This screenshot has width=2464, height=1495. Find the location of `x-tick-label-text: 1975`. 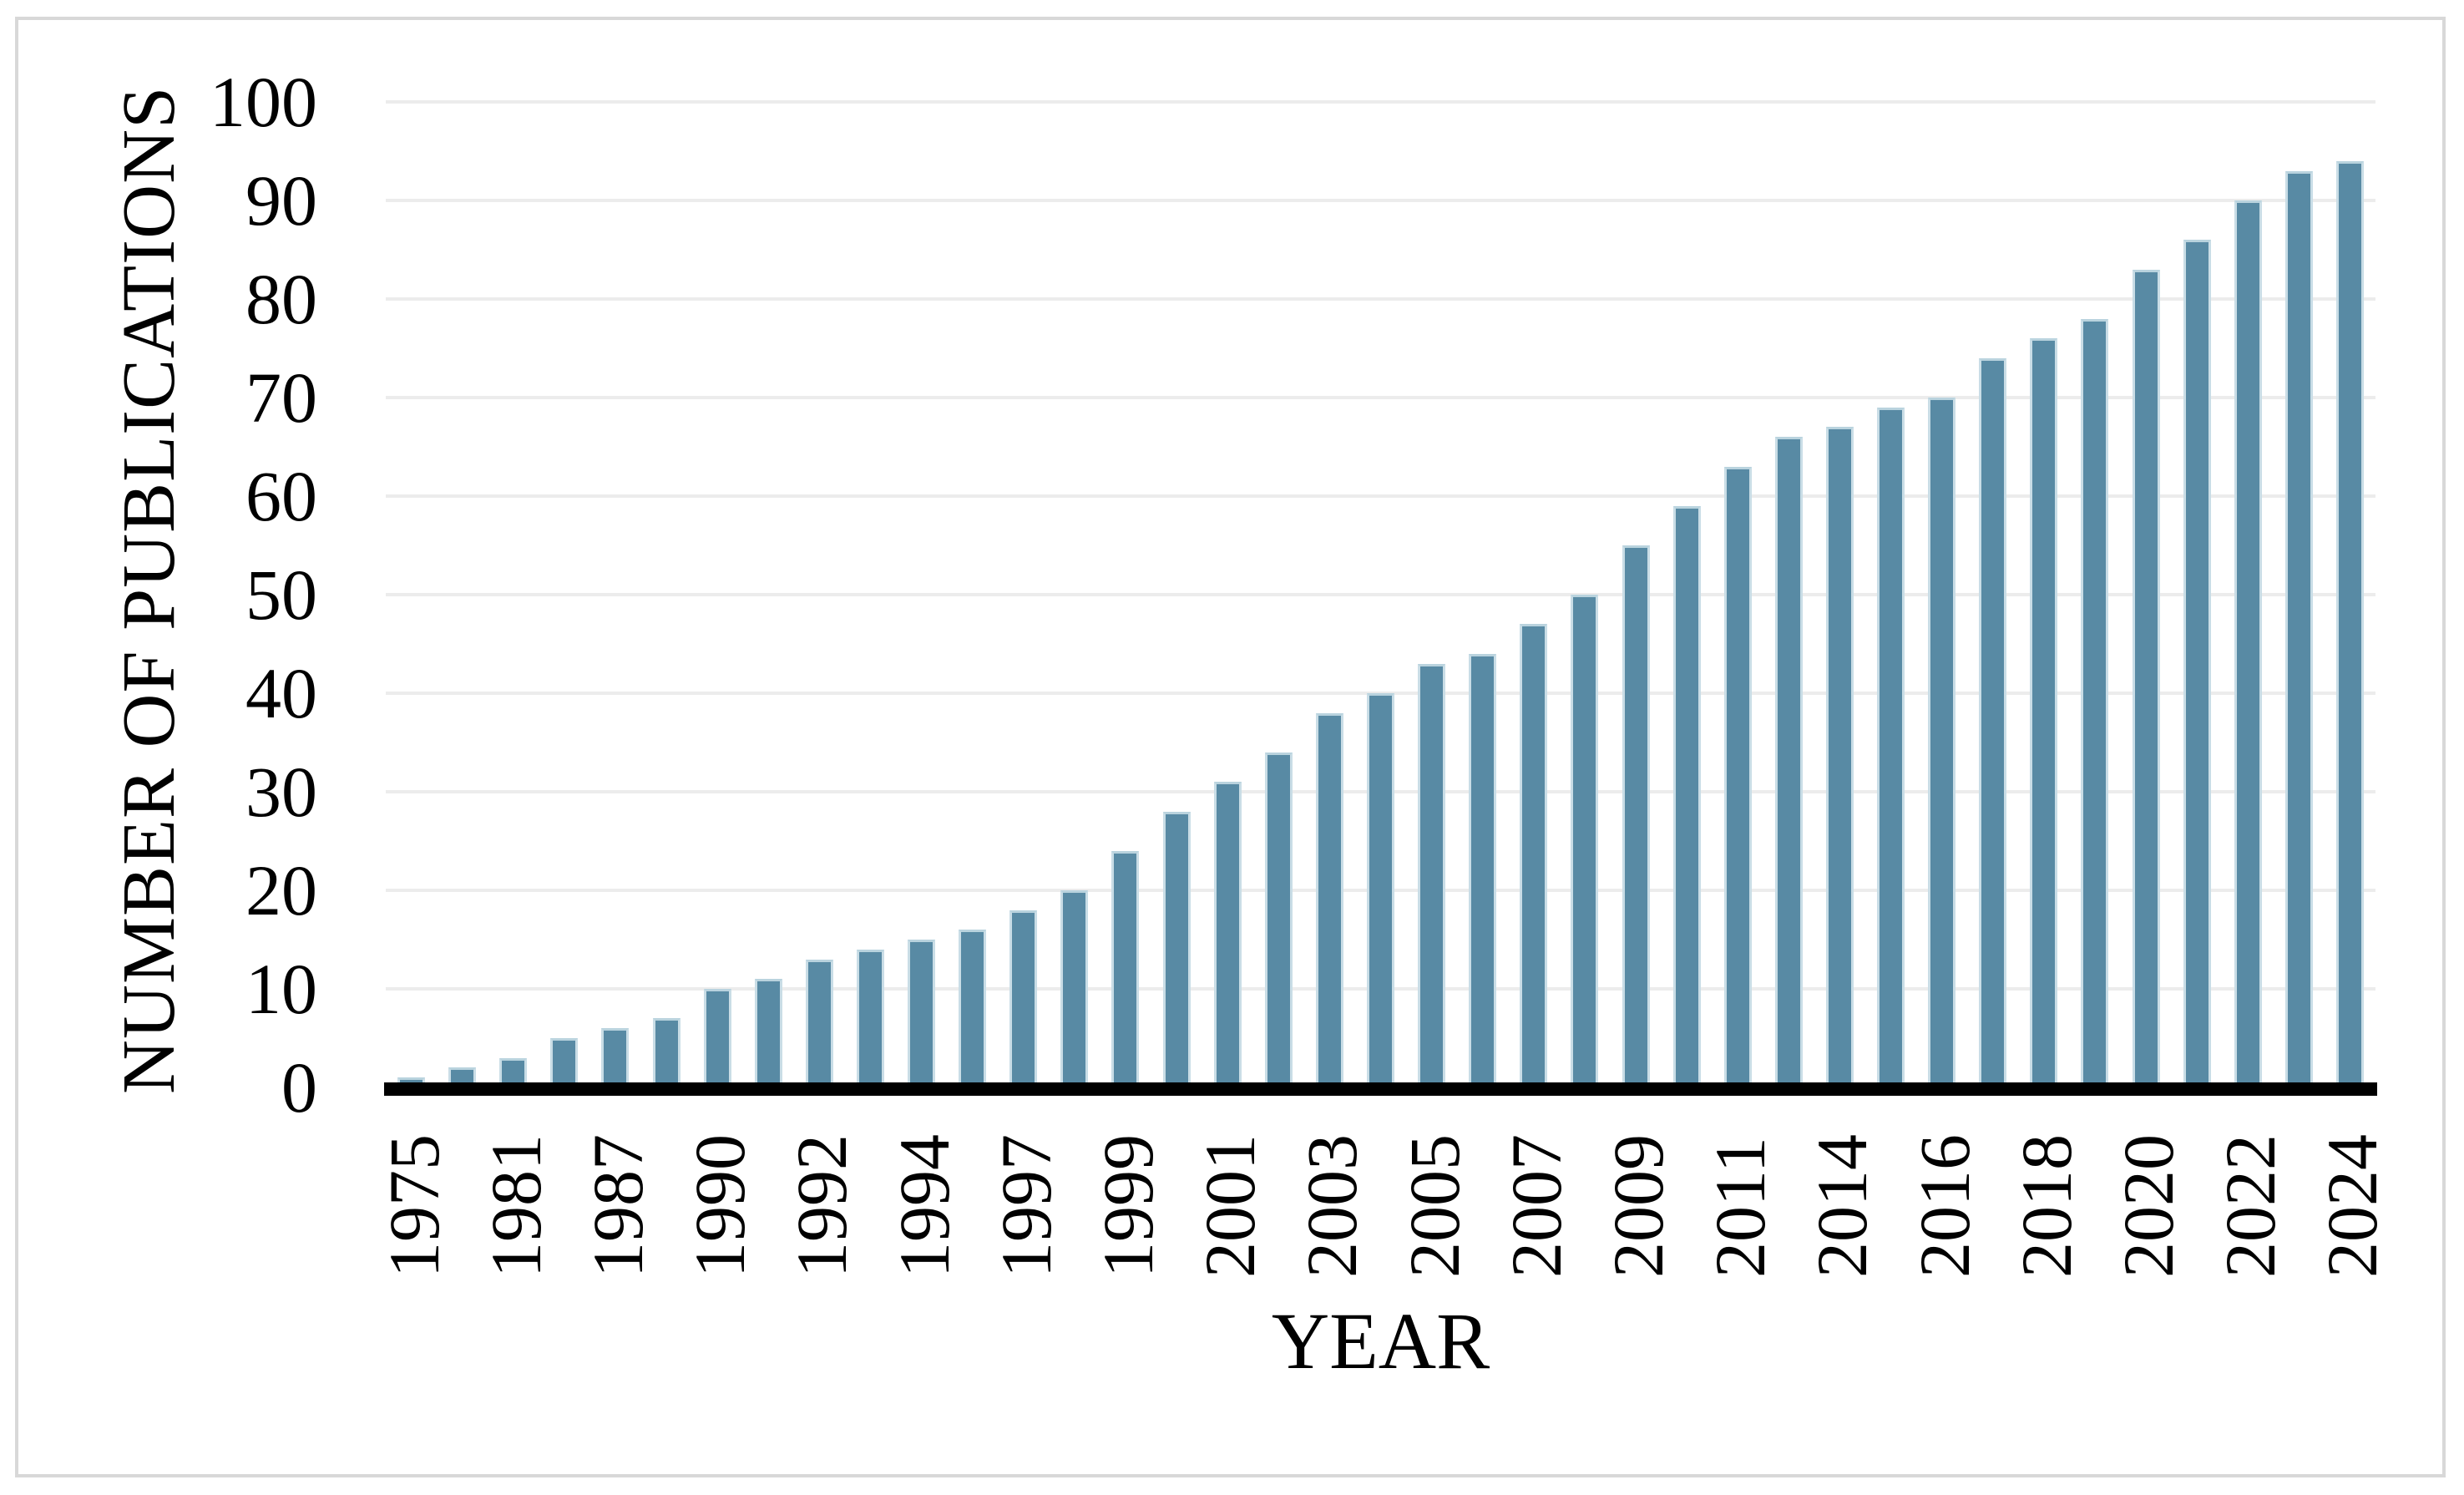

x-tick-label-text: 1975 is located at coordinates (414, 1206).